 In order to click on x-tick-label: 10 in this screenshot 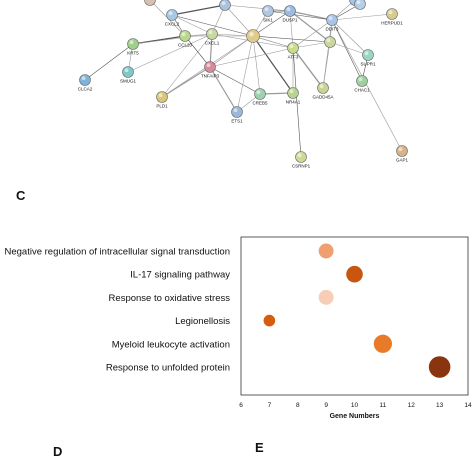, I will do `click(355, 405)`.